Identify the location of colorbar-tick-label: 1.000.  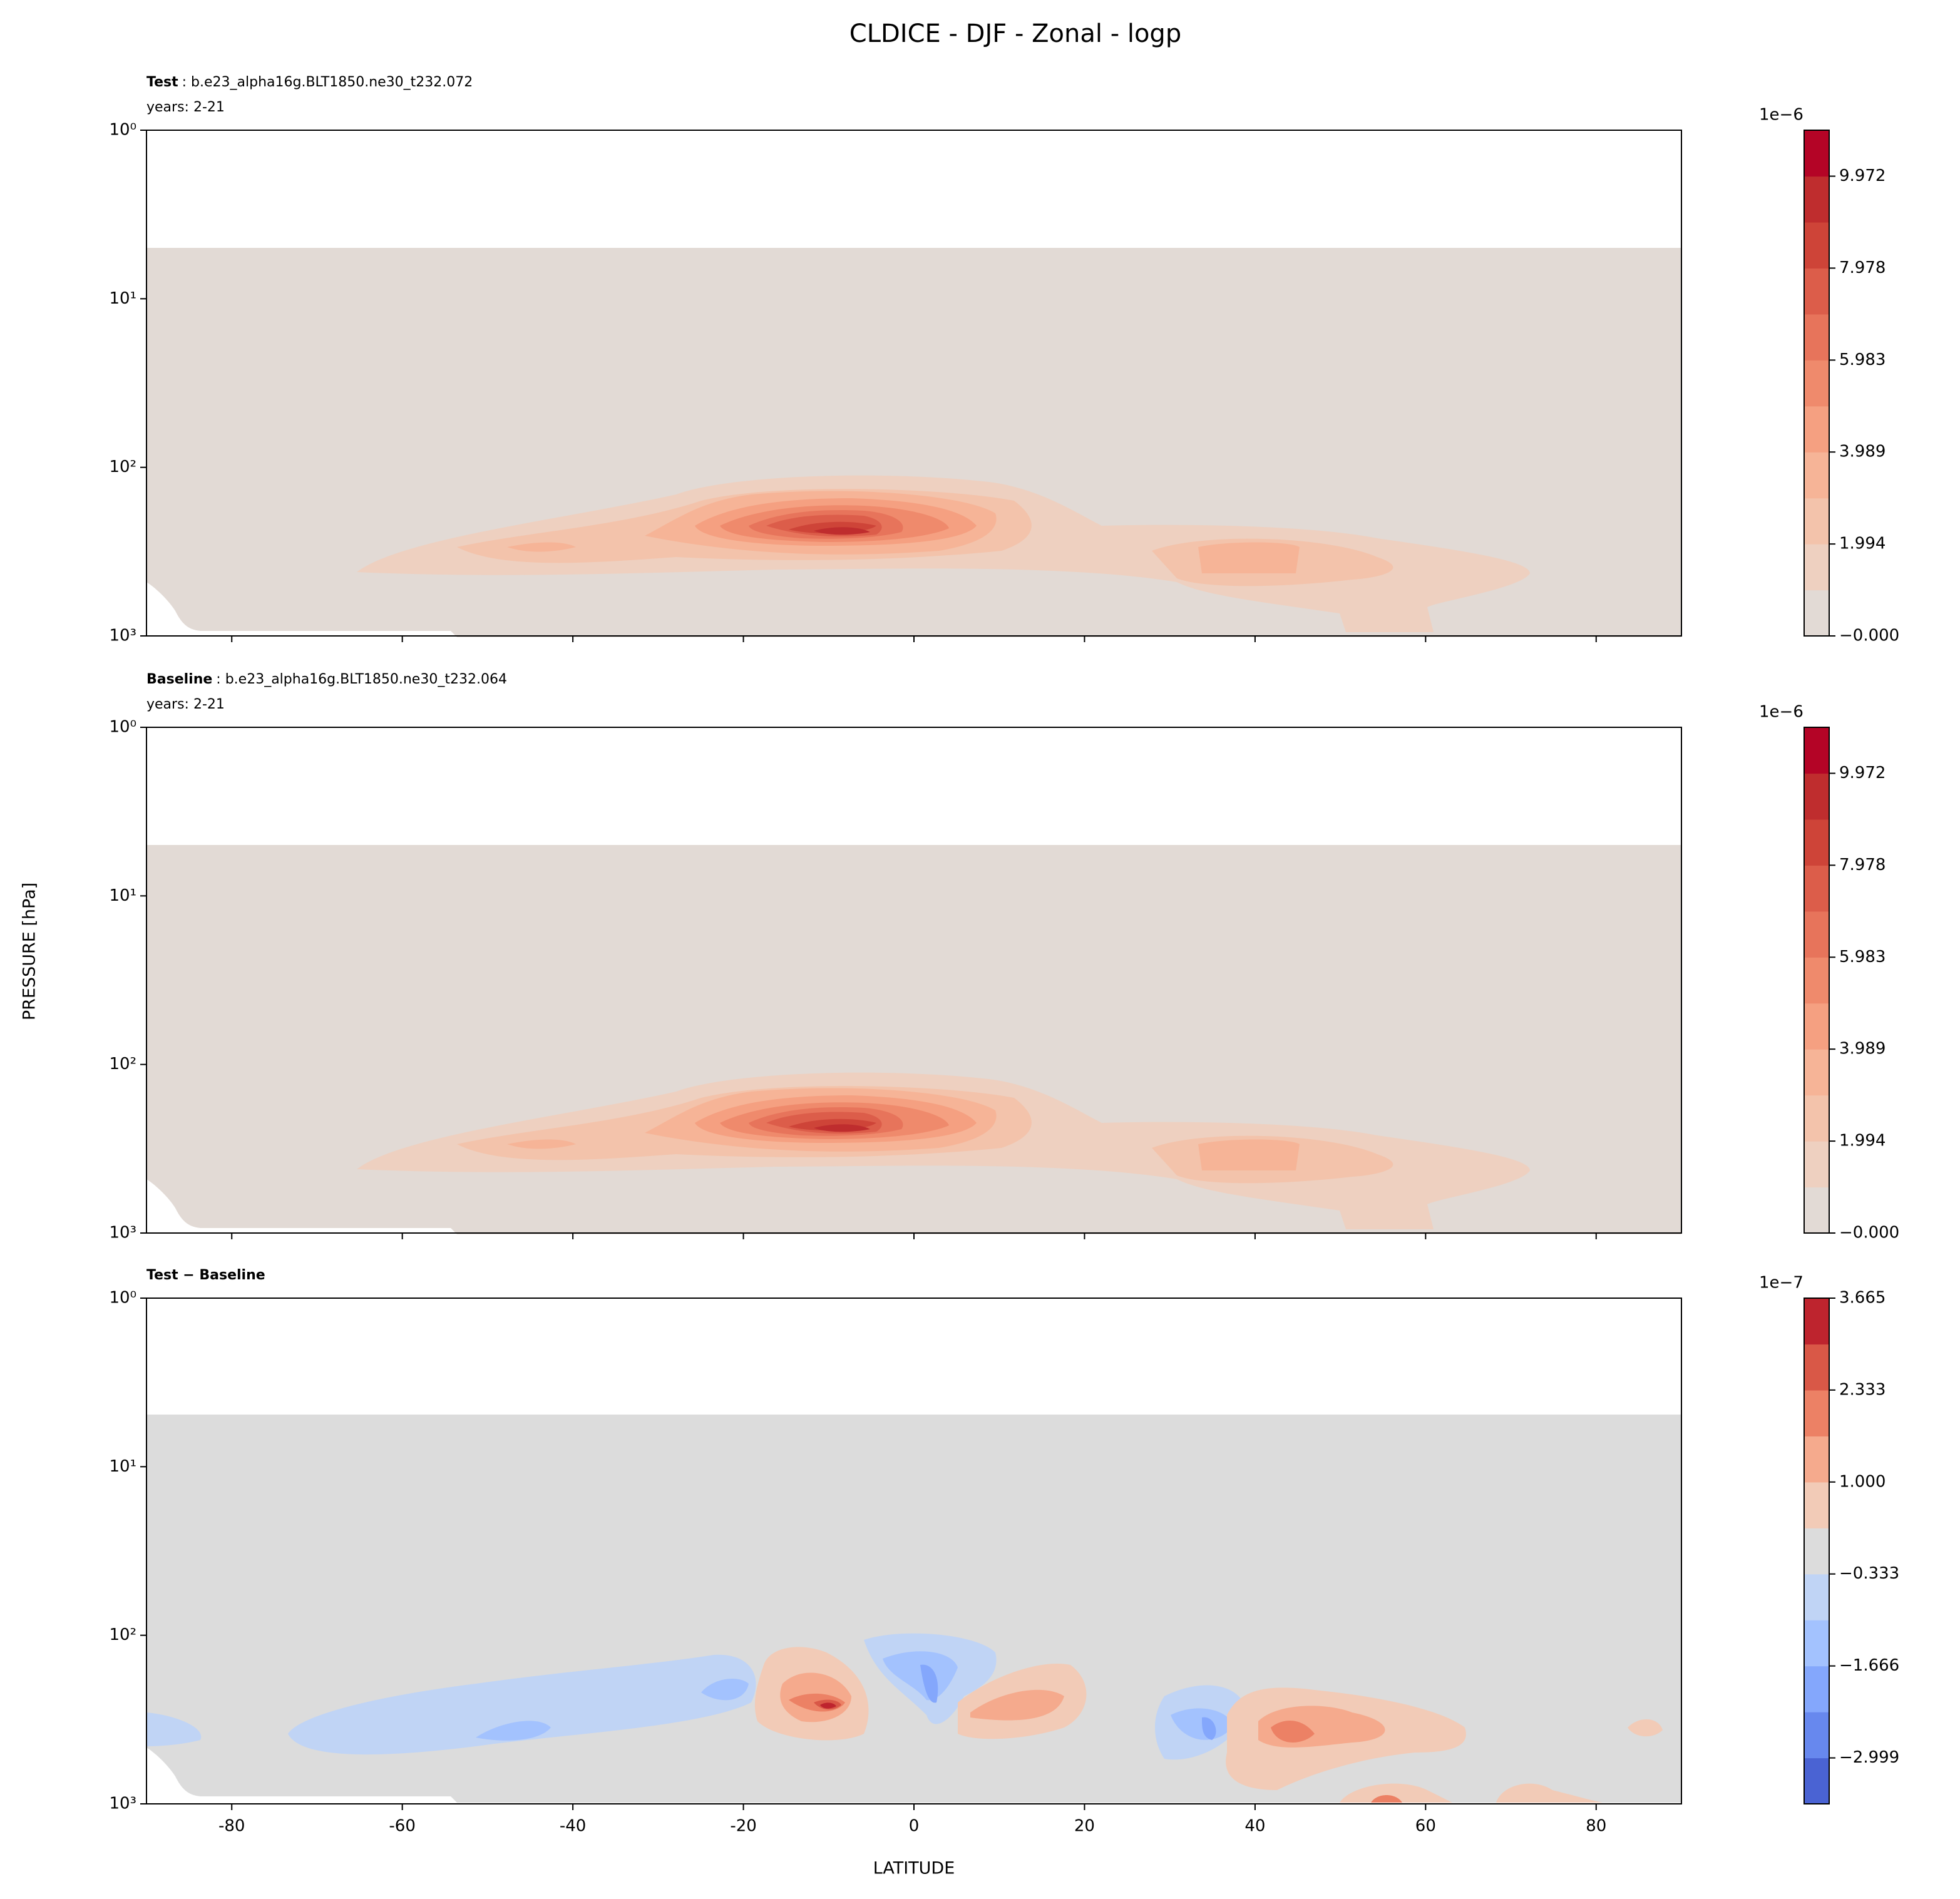
(1862, 1481).